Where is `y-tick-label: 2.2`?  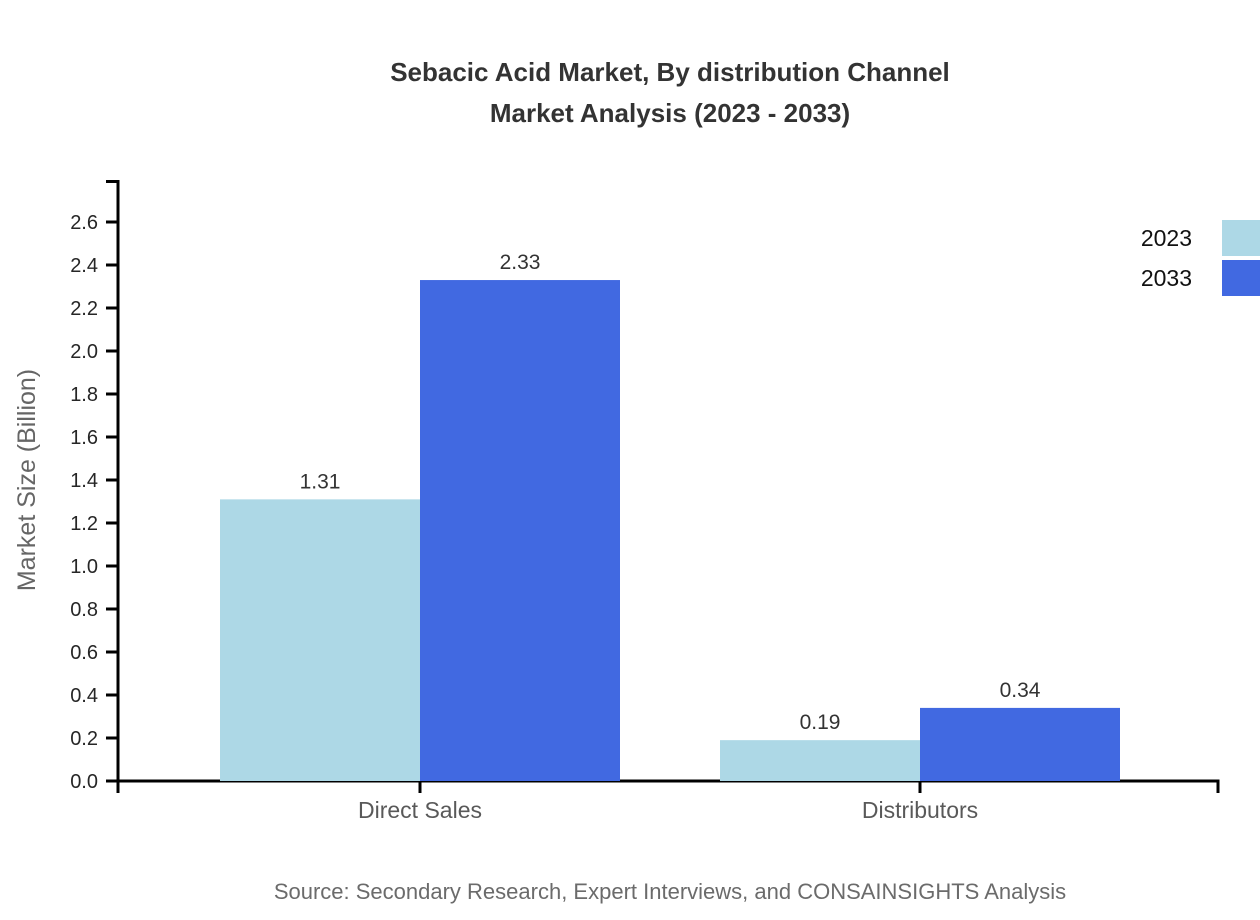
y-tick-label: 2.2 is located at coordinates (84, 309).